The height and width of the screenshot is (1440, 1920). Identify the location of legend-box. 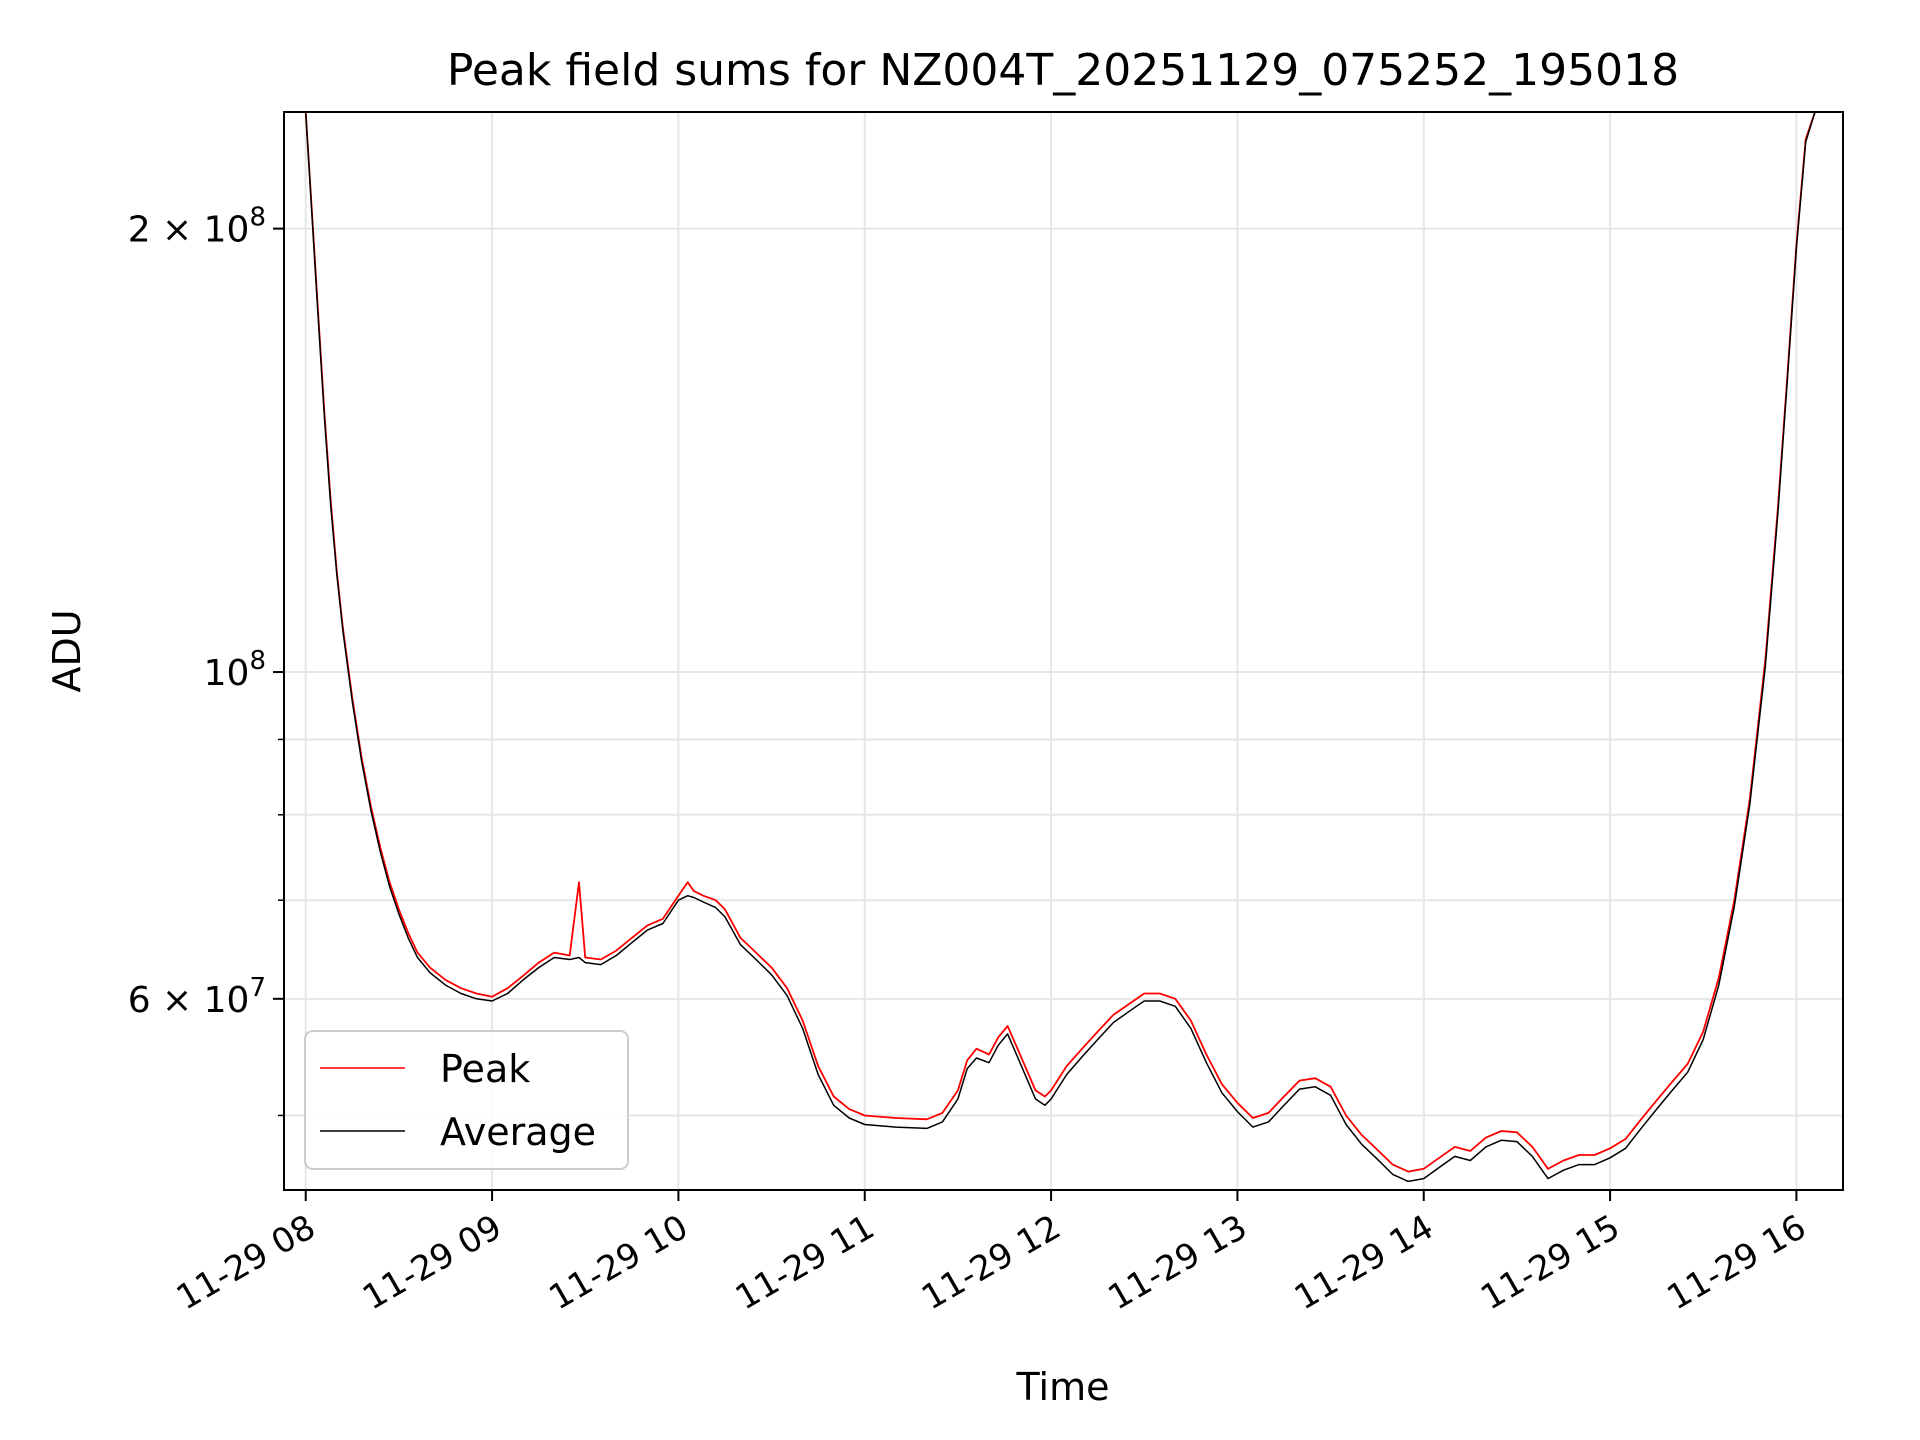
(466, 1100).